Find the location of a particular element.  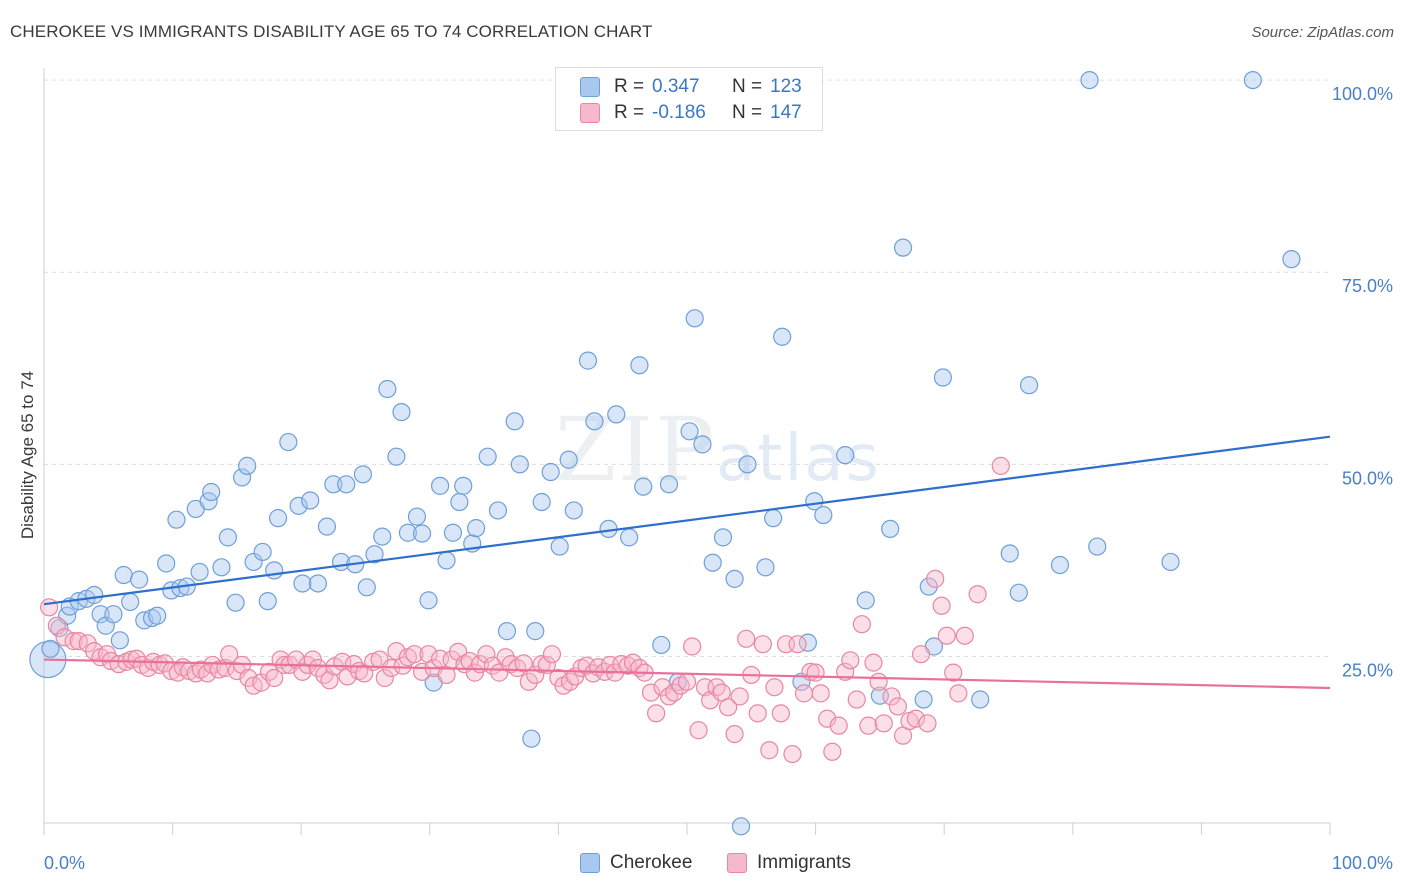

bottom-legend-swatch-immigrants is located at coordinates (737, 863).